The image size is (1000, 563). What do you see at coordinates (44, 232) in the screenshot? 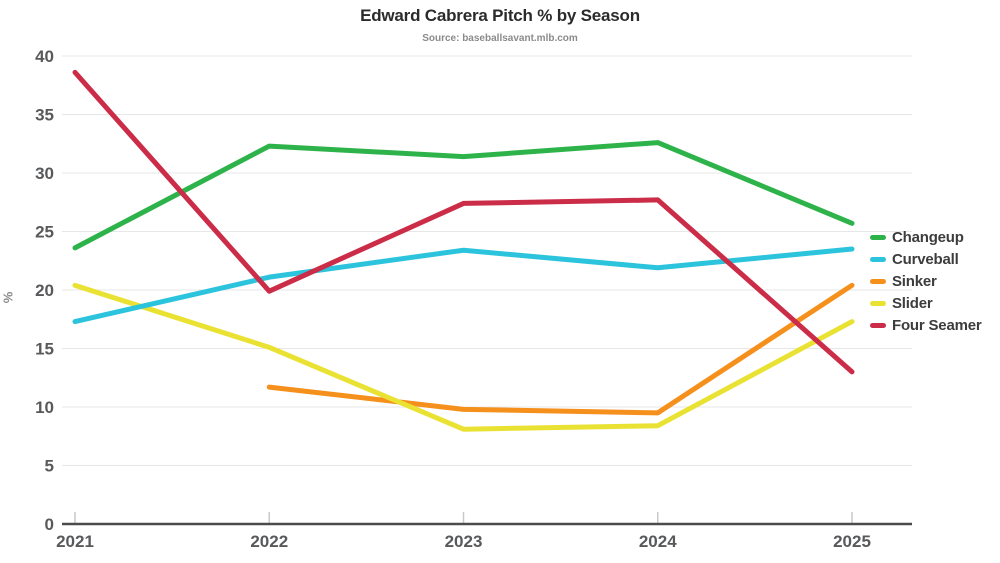
I see `y-tick-label: 25` at bounding box center [44, 232].